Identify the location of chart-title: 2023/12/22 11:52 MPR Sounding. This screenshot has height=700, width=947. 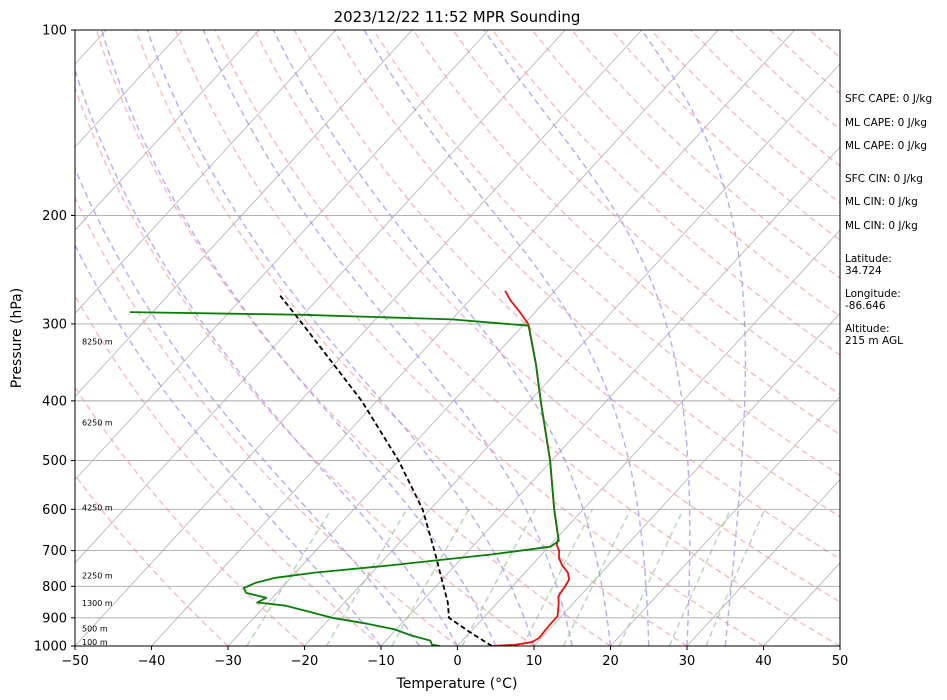
(457, 17).